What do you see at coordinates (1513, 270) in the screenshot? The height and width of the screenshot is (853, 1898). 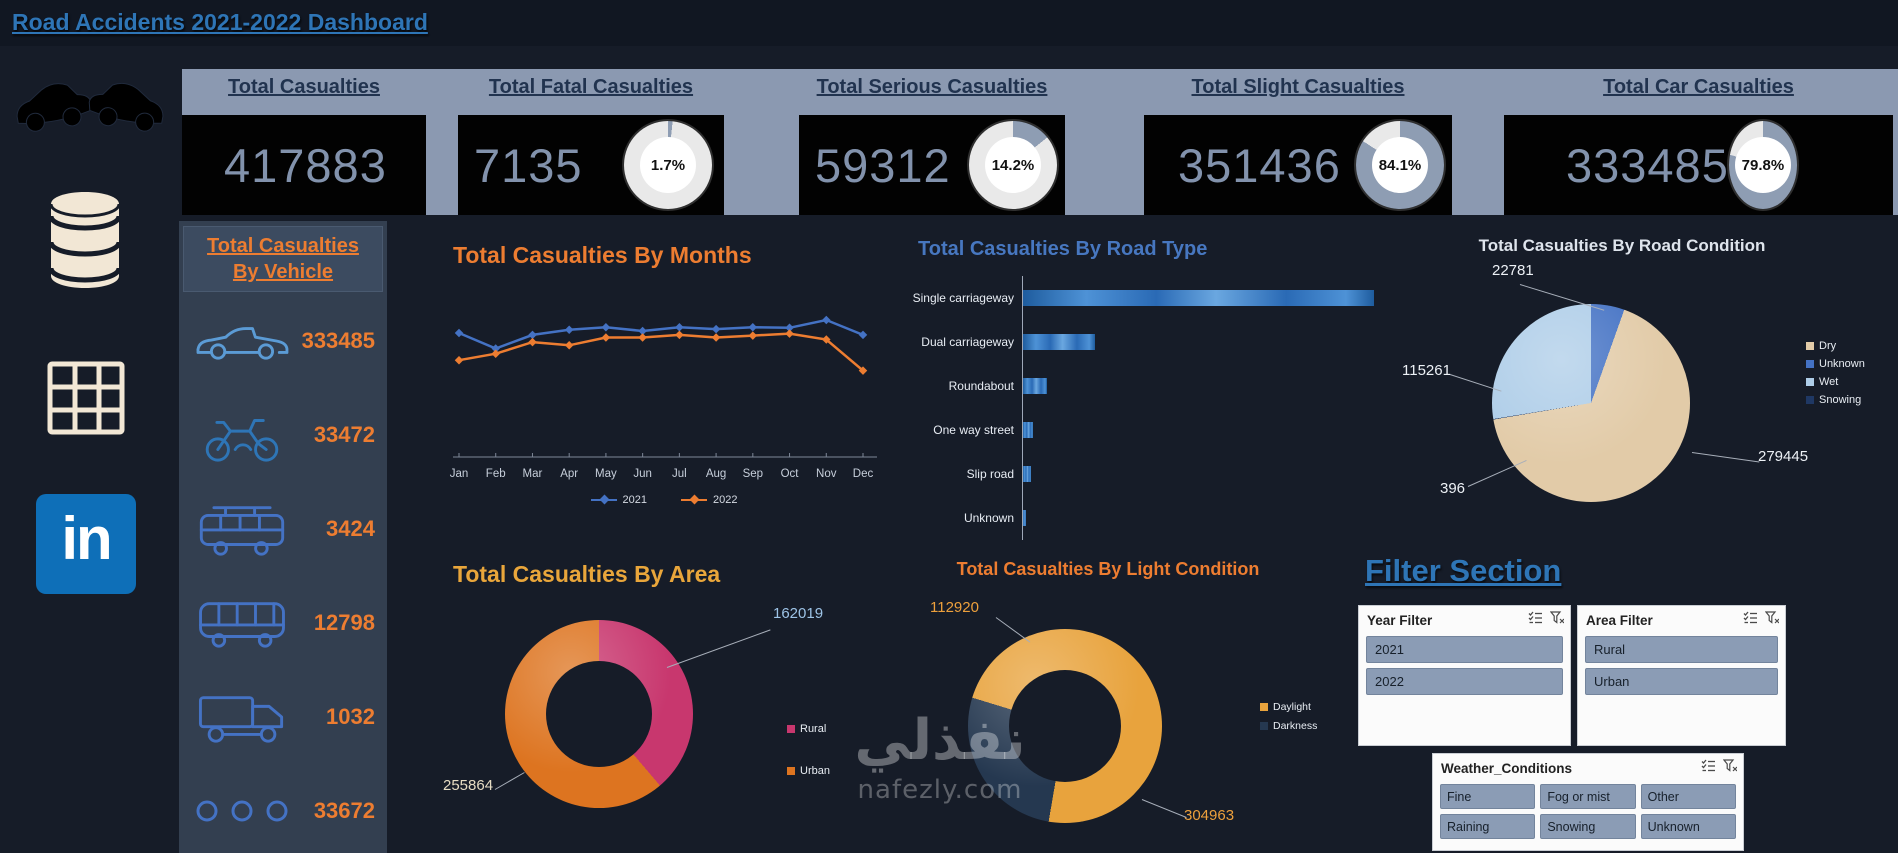 I see `pie-data-label: 22781` at bounding box center [1513, 270].